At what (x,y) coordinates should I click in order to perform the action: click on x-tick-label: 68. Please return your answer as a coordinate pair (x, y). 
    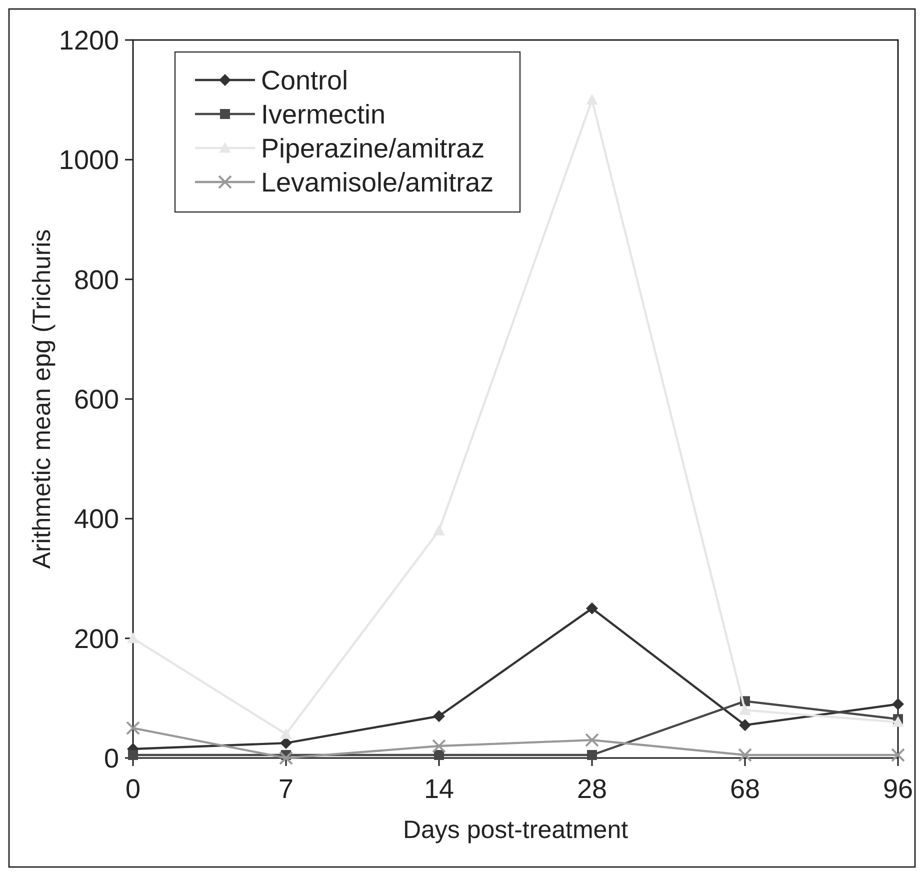
    Looking at the image, I should click on (745, 789).